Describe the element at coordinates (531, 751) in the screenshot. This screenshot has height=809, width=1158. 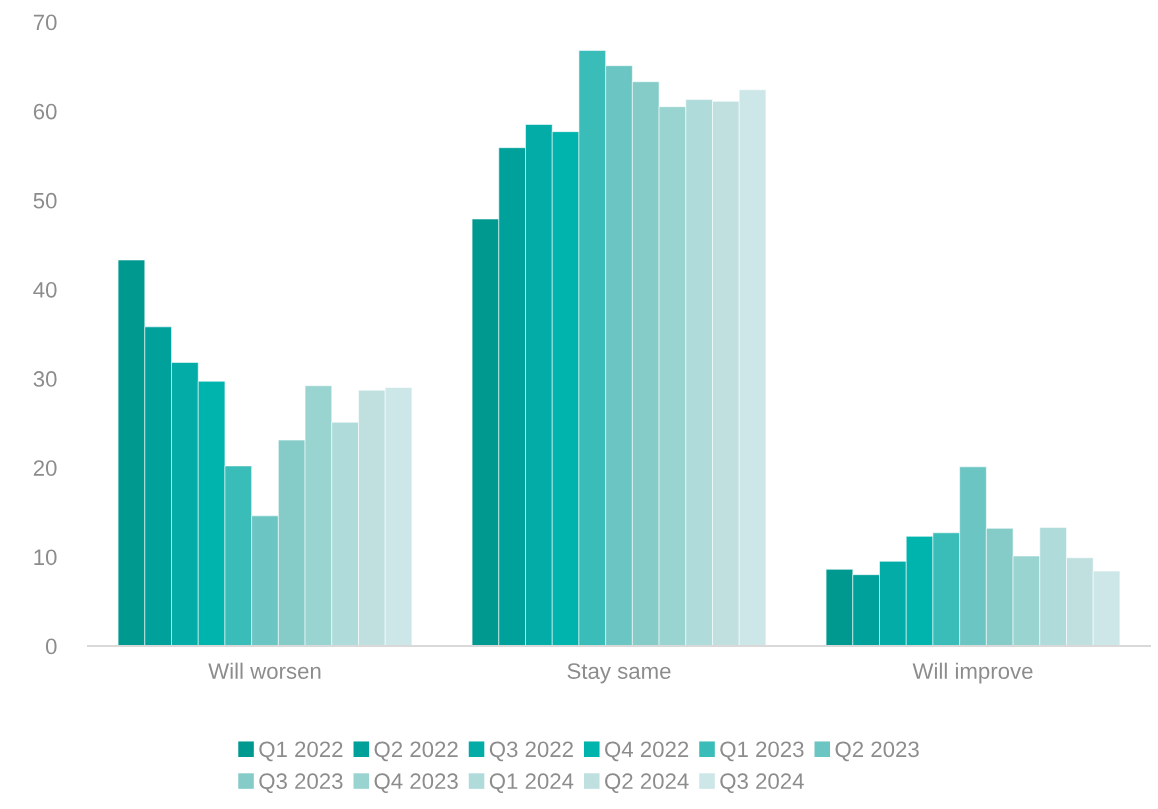
I see `legend-label: Q3 2022` at that location.